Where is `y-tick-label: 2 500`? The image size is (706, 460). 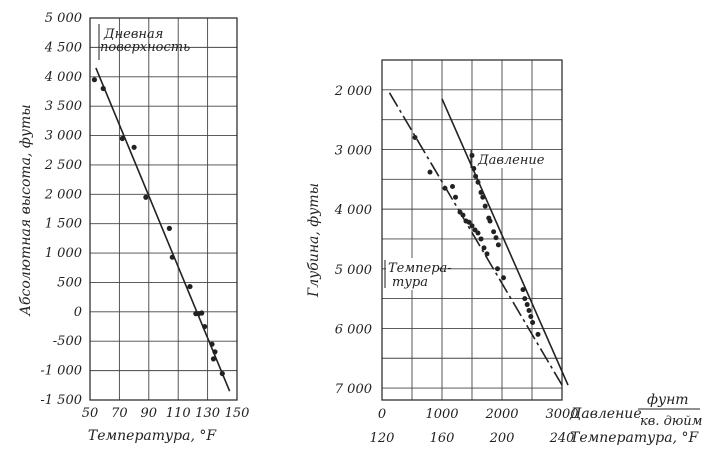 y-tick-label: 2 500 is located at coordinates (63, 165).